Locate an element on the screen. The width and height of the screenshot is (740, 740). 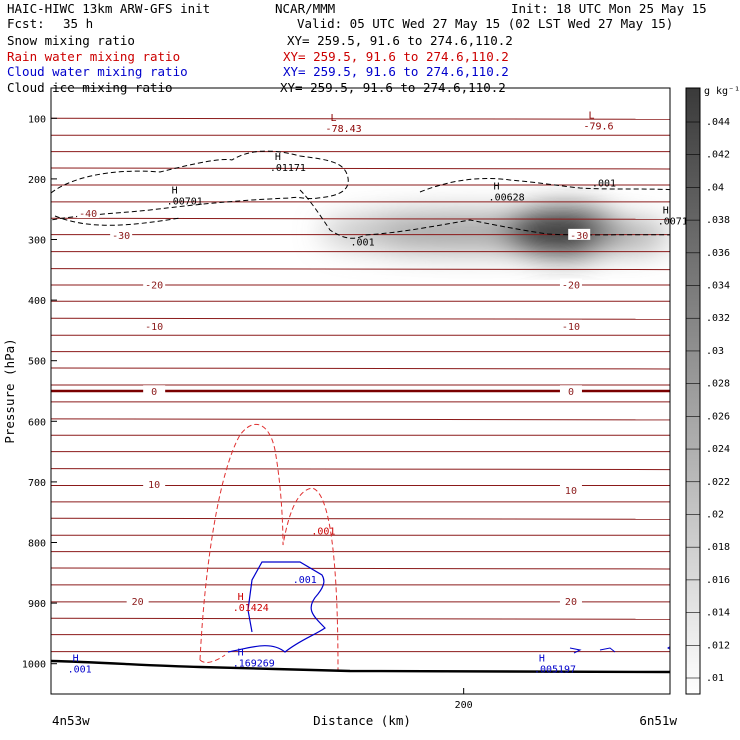
legend-snow-name: Snow mixing ratio is located at coordinates (71, 40).